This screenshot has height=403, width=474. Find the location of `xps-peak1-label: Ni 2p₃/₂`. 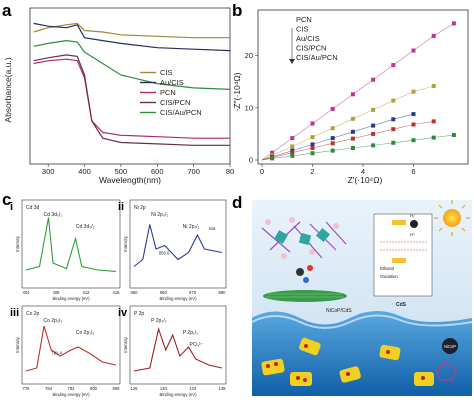

xps-peak1-label: Ni 2p₃/₂ is located at coordinates (159, 215).